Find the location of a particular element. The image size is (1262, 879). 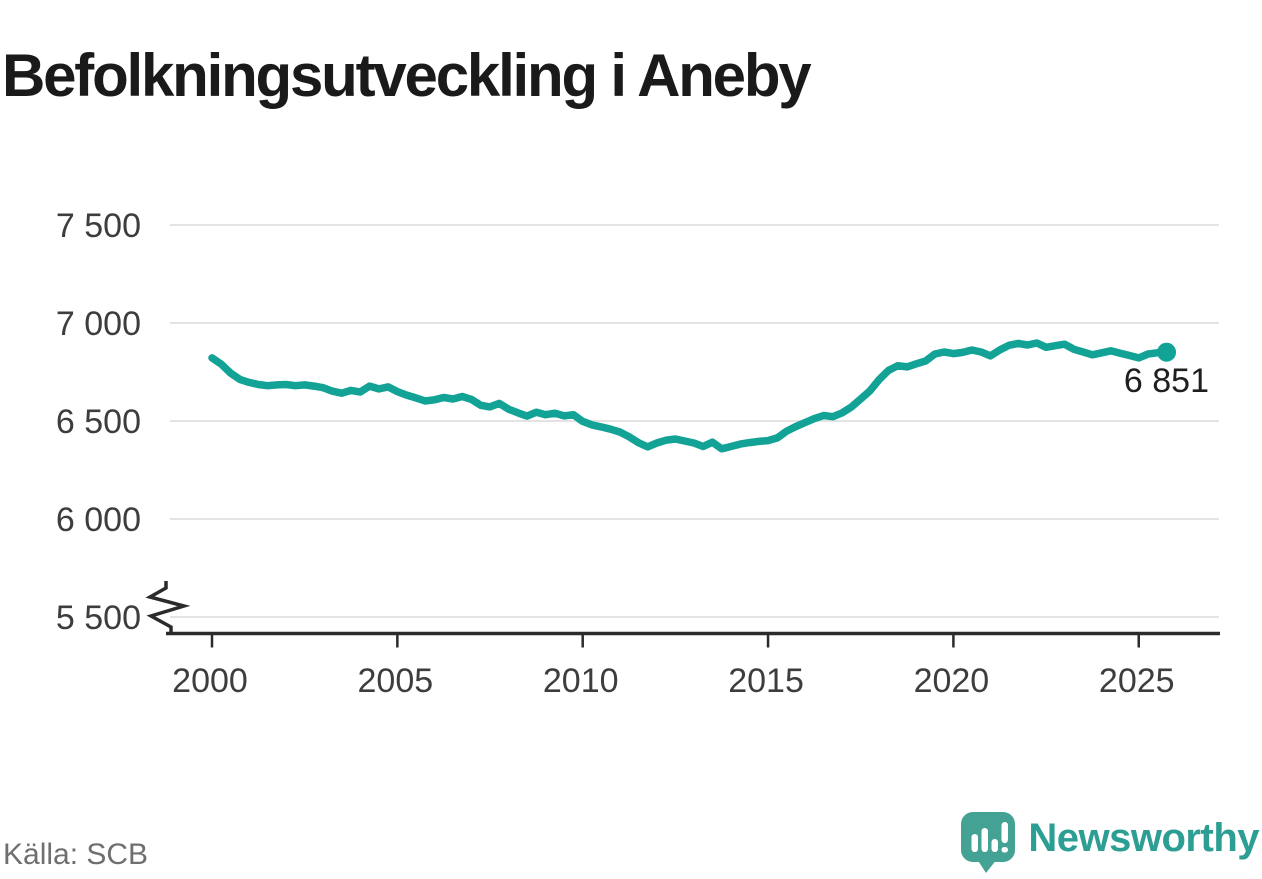

y-axis-tick-label: 5 500 is located at coordinates (98, 618).